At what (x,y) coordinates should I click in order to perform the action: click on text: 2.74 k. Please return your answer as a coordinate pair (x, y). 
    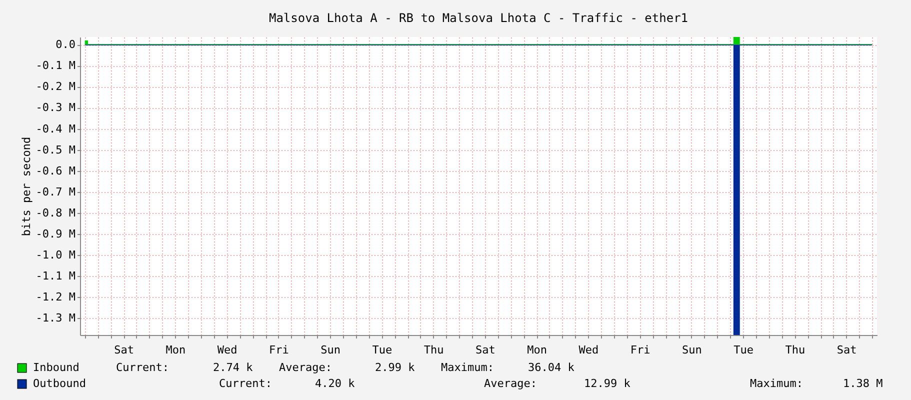
    Looking at the image, I should click on (233, 367).